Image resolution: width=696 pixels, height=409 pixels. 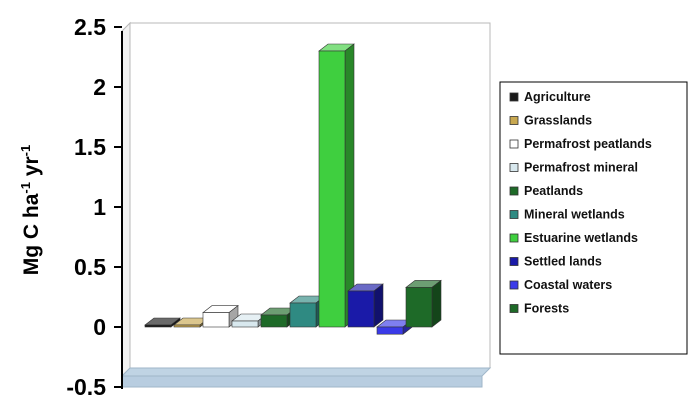 What do you see at coordinates (306, 372) in the screenshot?
I see `floor` at bounding box center [306, 372].